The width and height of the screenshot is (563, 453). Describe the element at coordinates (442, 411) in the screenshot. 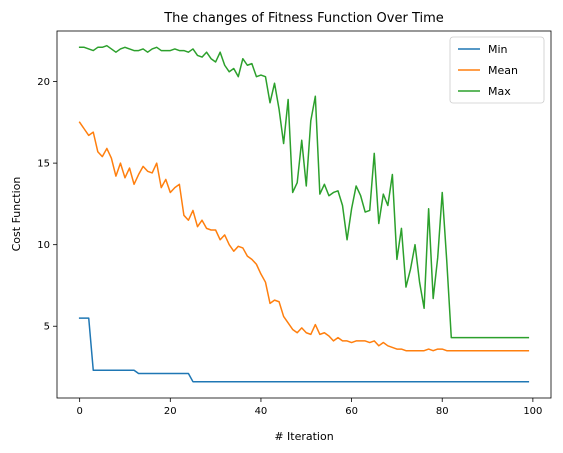

I see `x-tick-label: 80` at that location.